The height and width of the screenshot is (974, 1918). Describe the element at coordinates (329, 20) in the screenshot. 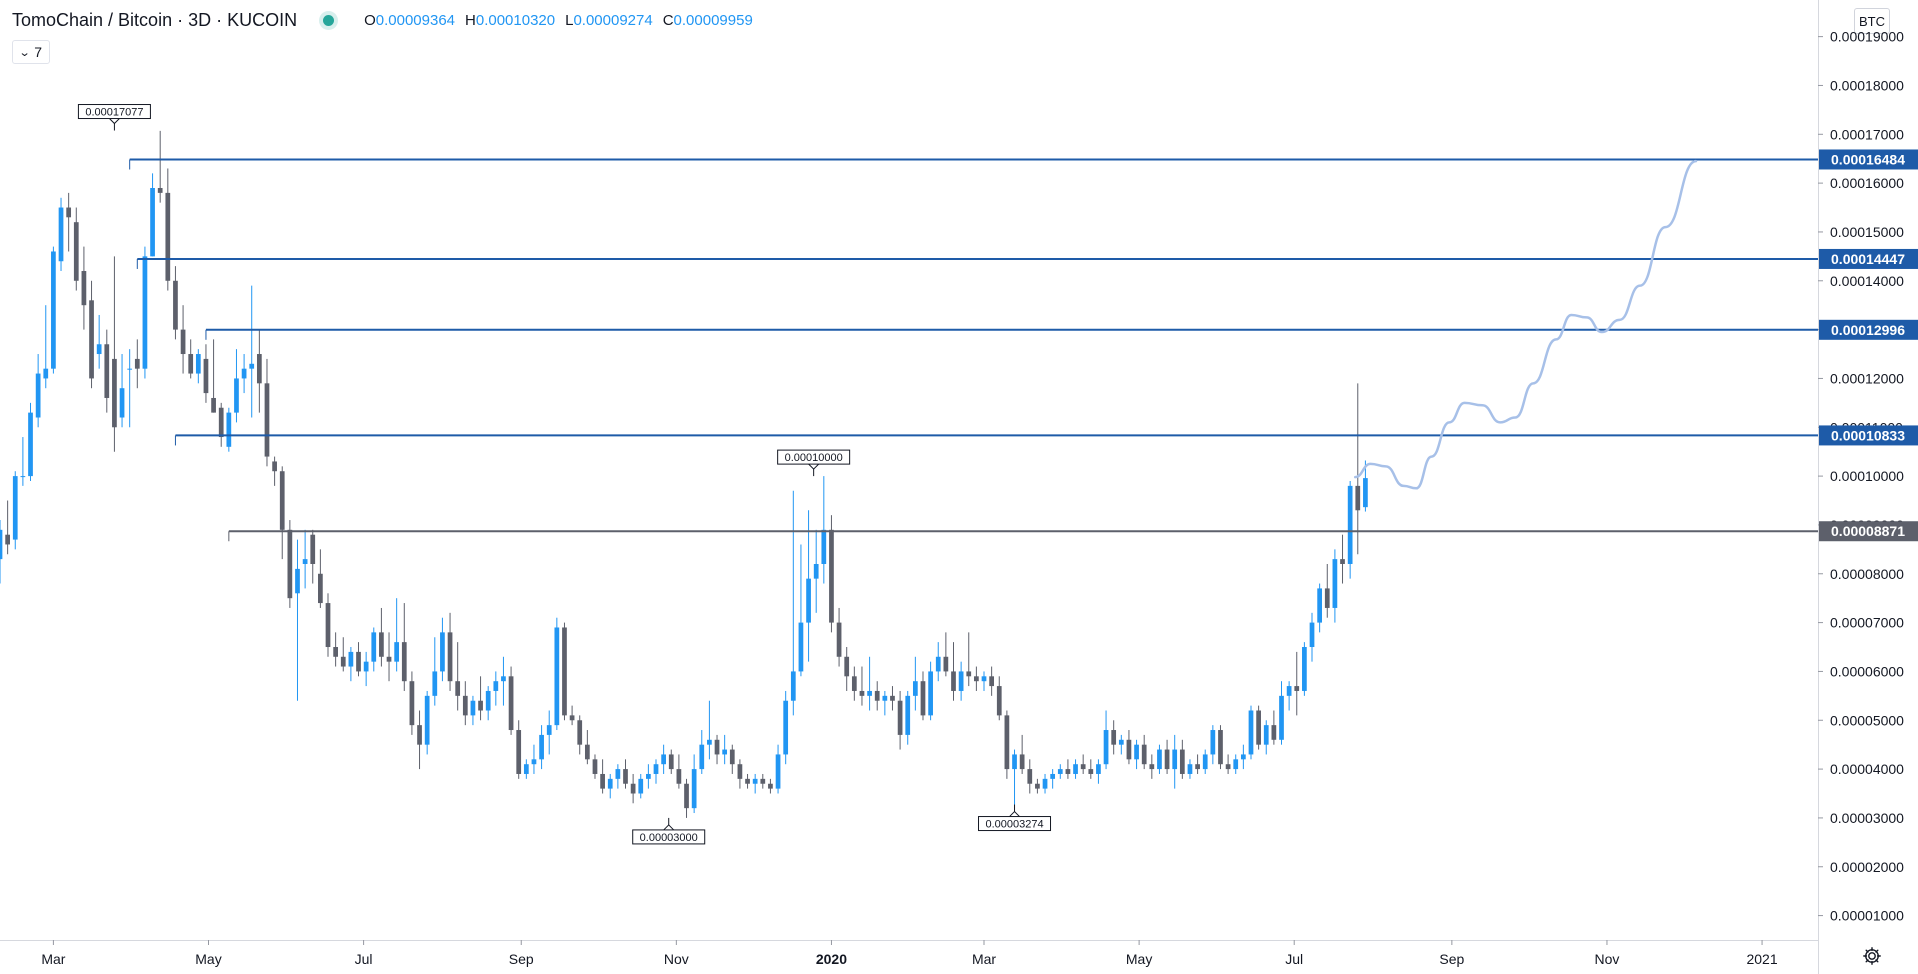

I see `status-dot-icon` at that location.